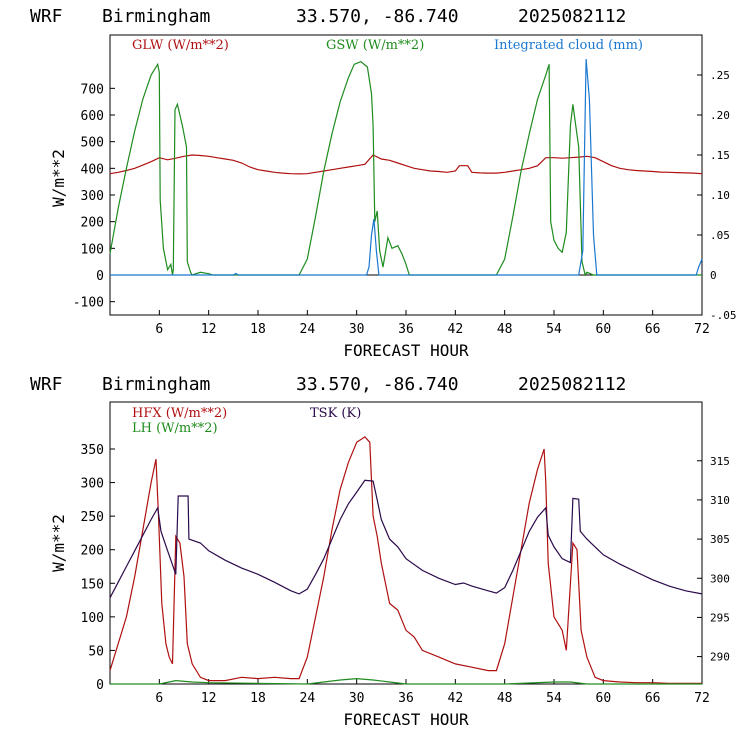 The height and width of the screenshot is (745, 740). Describe the element at coordinates (720, 75) in the screenshot. I see `y2-tick-label: .25` at that location.